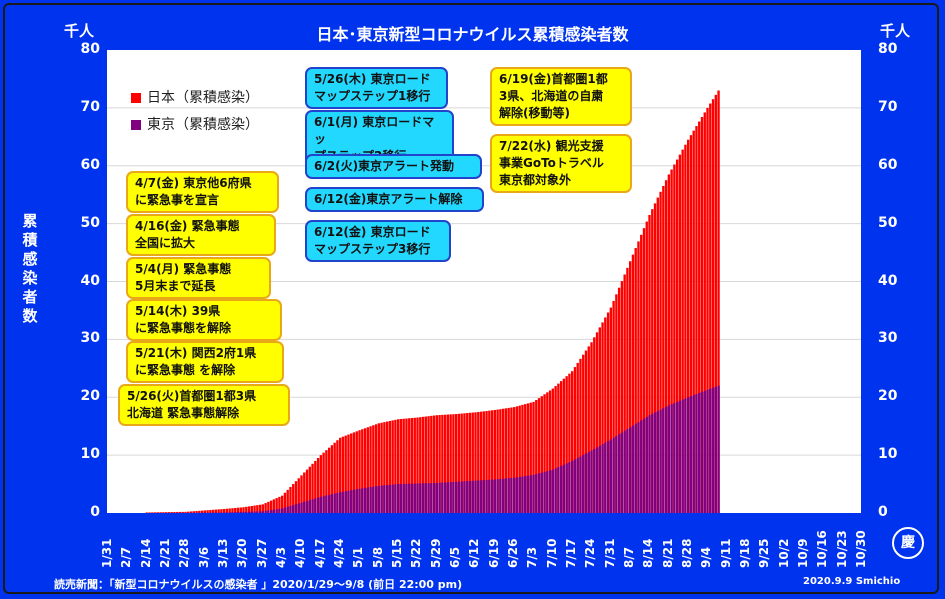 Image resolution: width=945 pixels, height=599 pixels. I want to click on annotation-line: 5/26(火)首都圏1都3県, so click(192, 396).